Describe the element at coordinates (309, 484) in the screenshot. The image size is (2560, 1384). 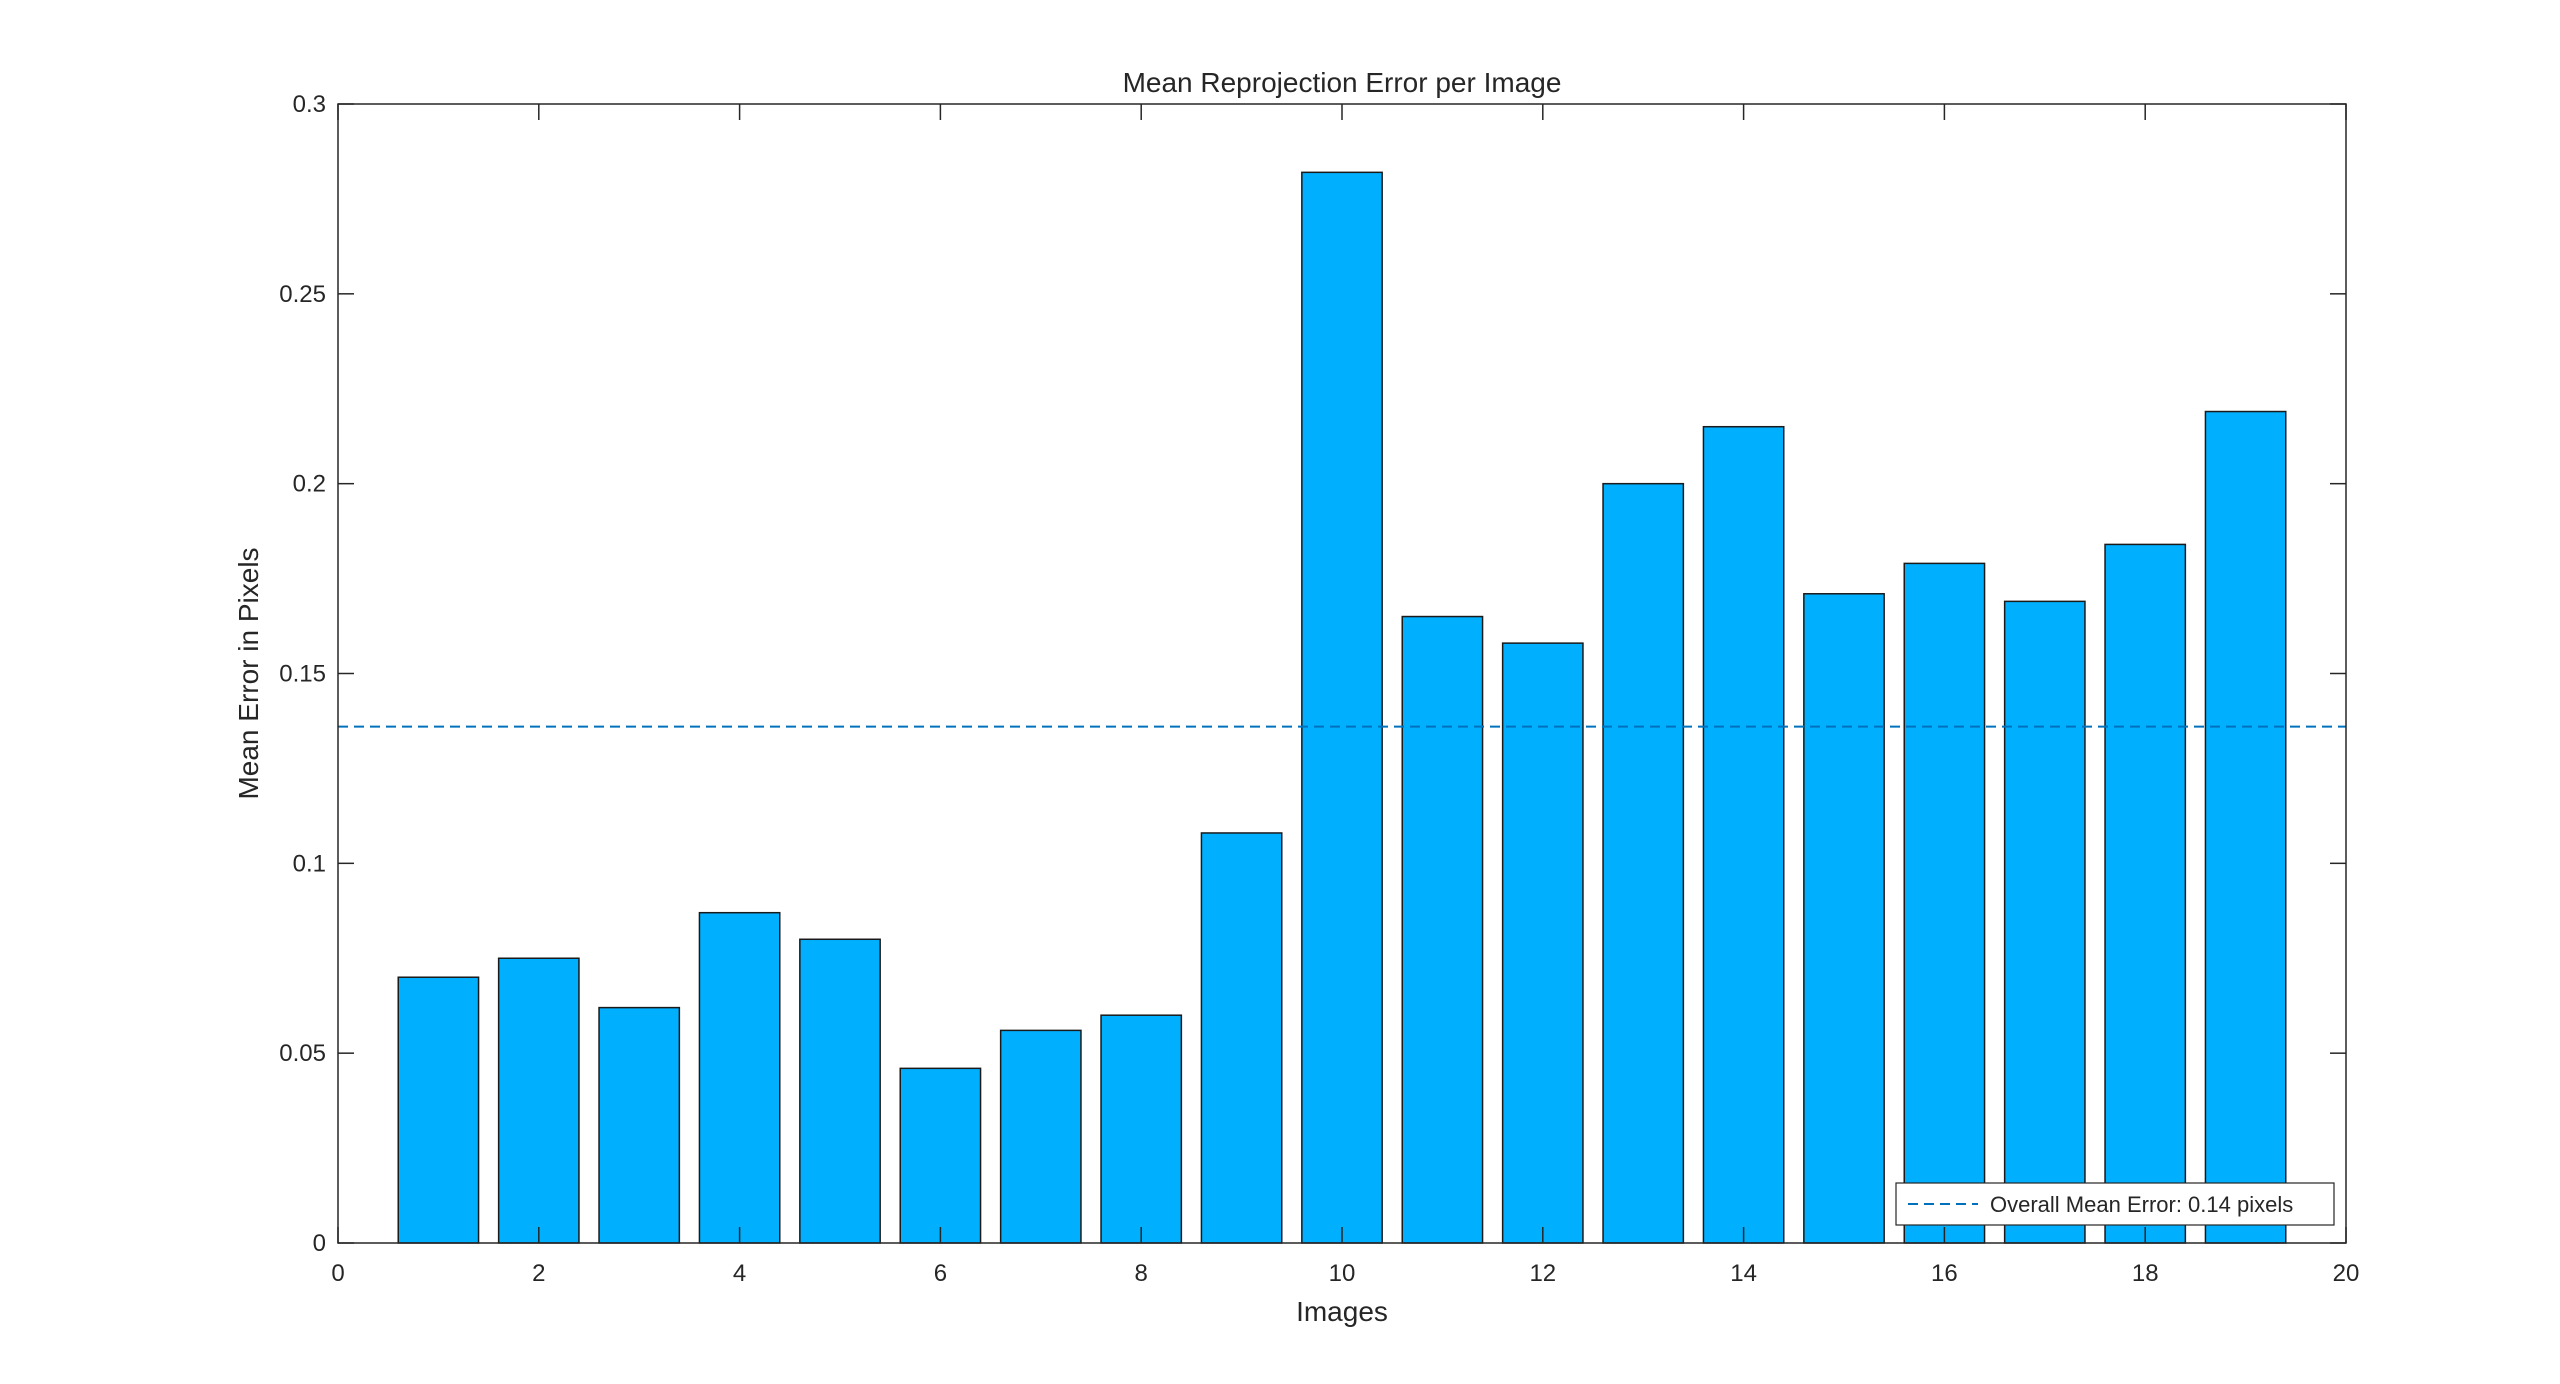
I see `y-tick-label: 0.2` at that location.